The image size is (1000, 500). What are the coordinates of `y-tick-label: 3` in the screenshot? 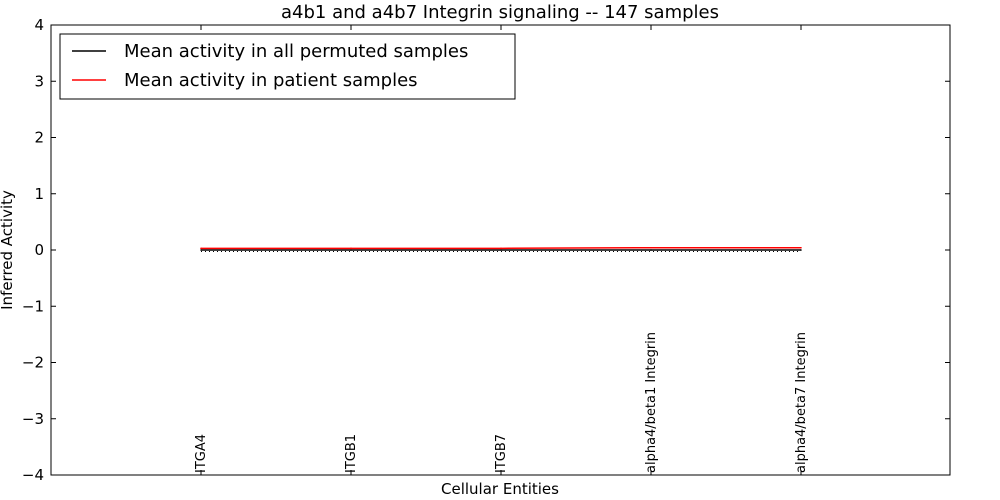 It's located at (39, 81).